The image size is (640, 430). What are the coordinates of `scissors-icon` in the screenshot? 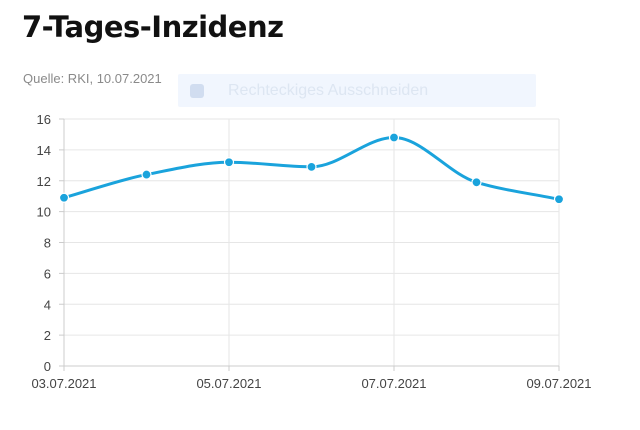 It's located at (197, 90).